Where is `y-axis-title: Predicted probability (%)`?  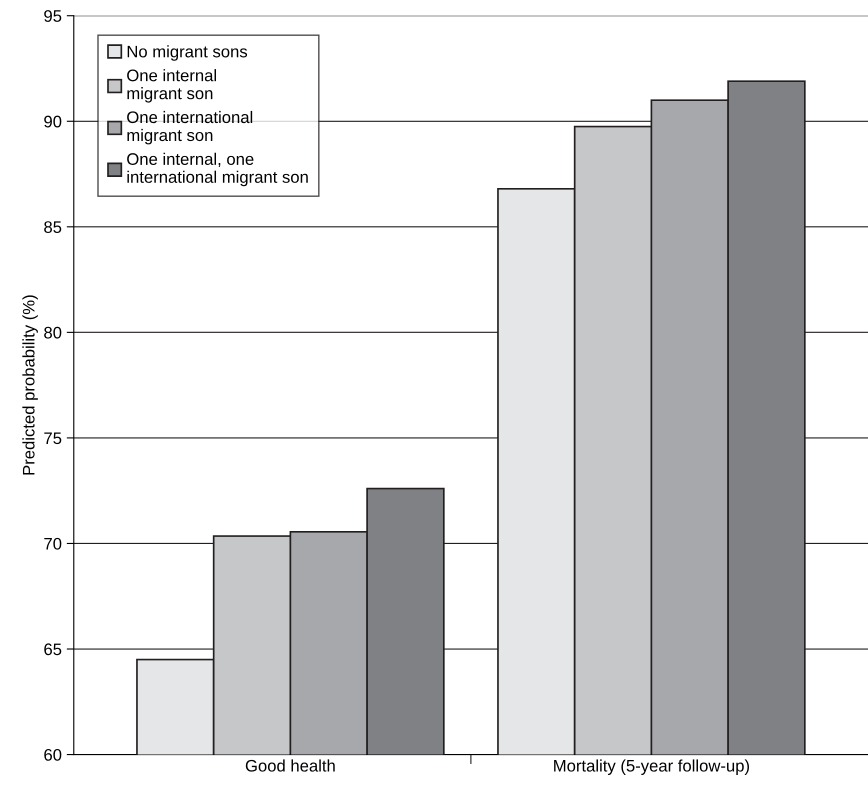
y-axis-title: Predicted probability (%) is located at coordinates (30, 385).